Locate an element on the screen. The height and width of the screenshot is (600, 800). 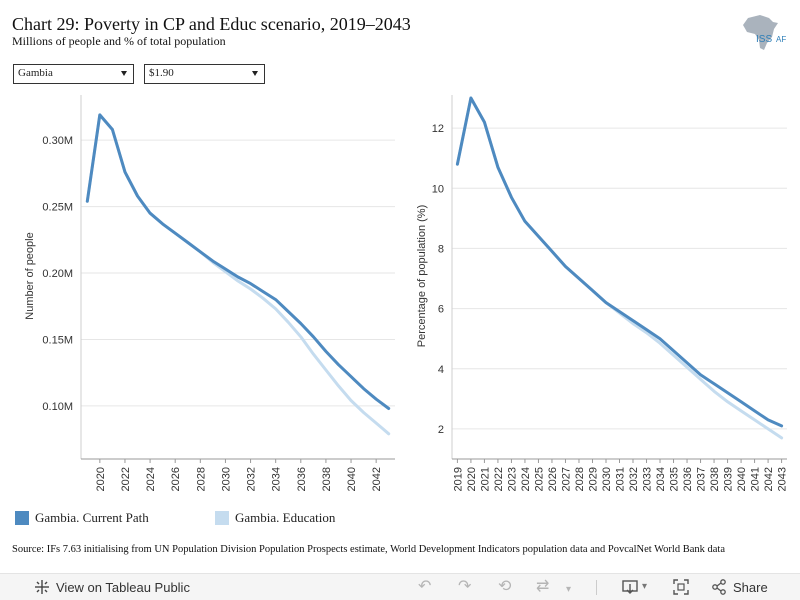
people-x-tick-label: 2028 is located at coordinates (201, 479).